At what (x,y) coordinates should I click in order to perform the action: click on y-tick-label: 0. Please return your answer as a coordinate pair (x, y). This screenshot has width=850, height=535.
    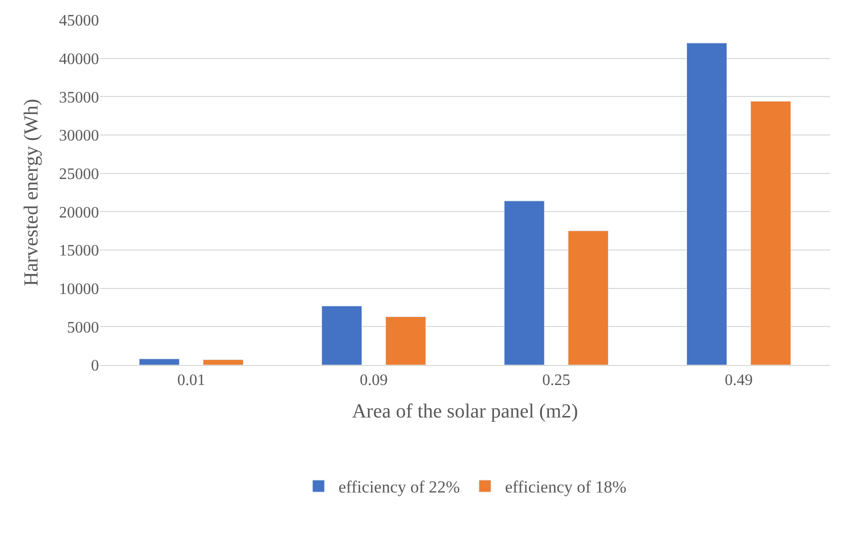
    Looking at the image, I should click on (95, 366).